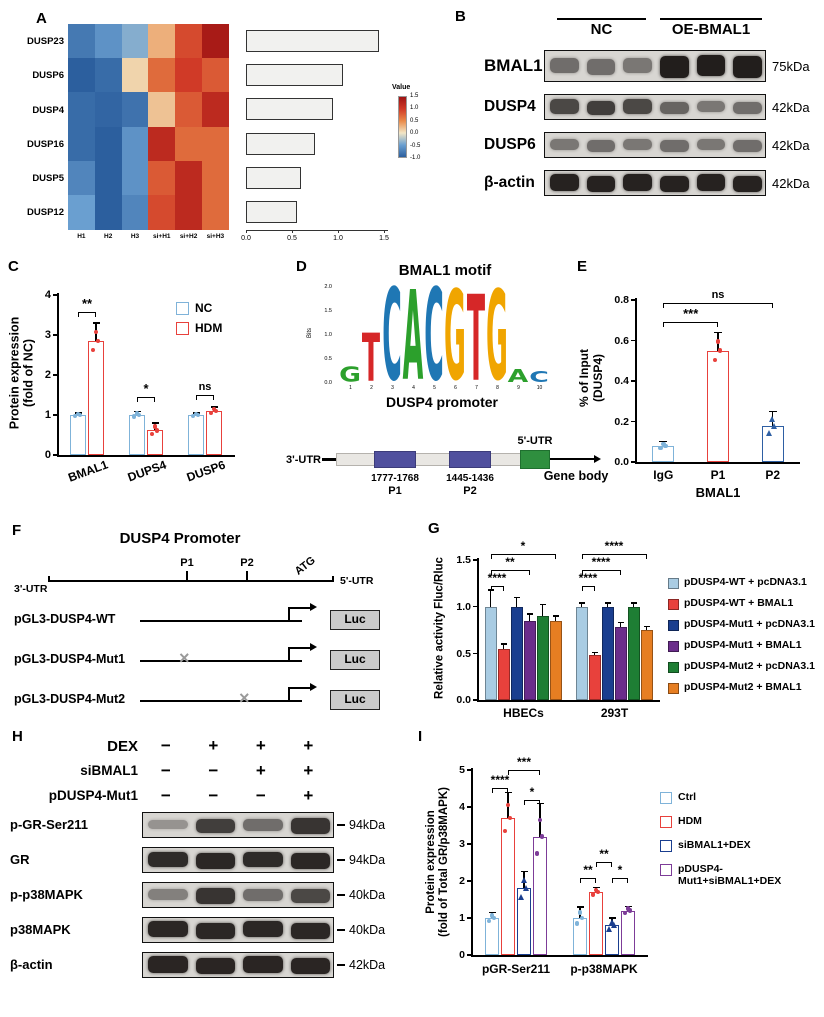 The image size is (824, 1017). I want to click on y-axis-tick, so click(633, 300).